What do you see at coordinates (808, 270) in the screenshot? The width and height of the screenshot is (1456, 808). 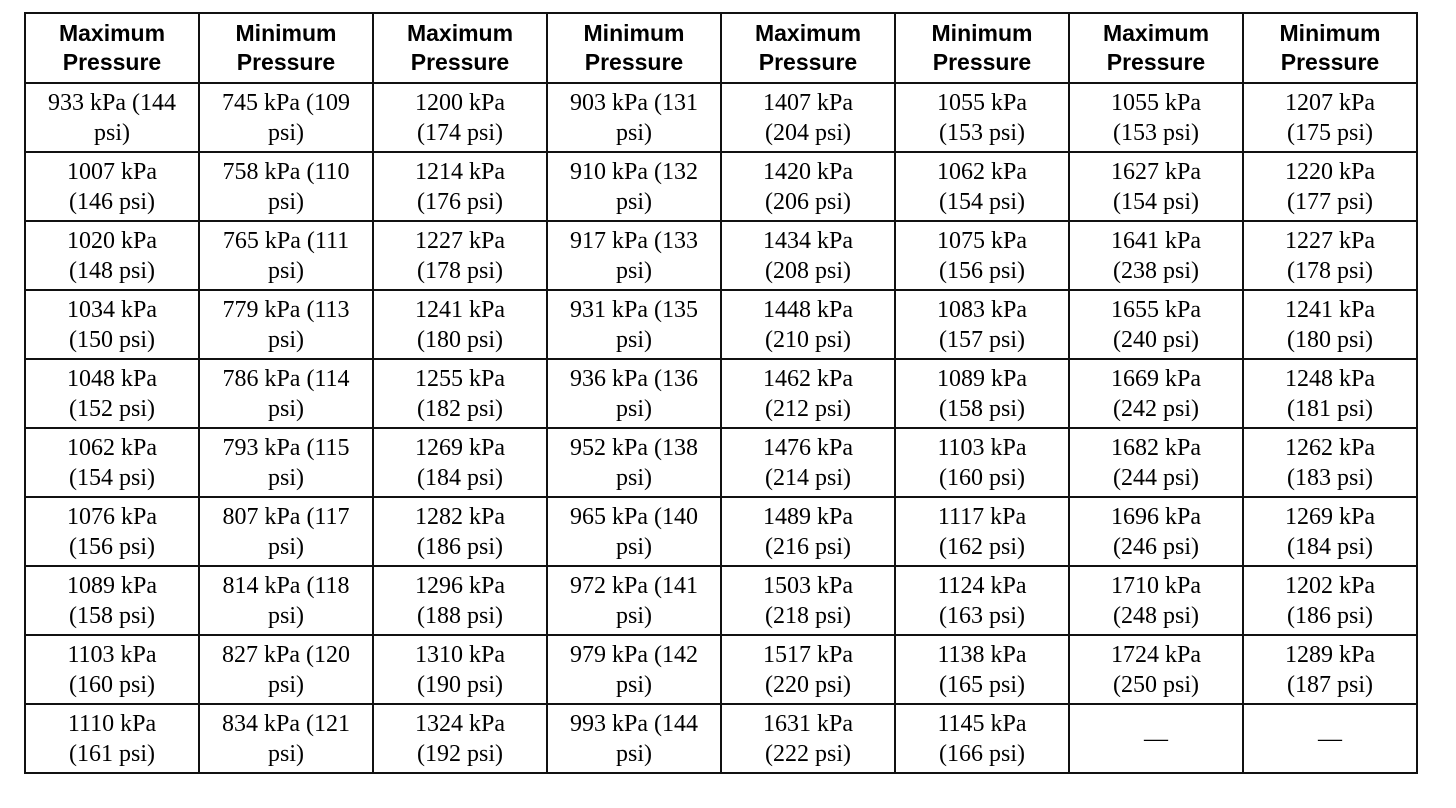 I see `cell-line: (208 psi)` at bounding box center [808, 270].